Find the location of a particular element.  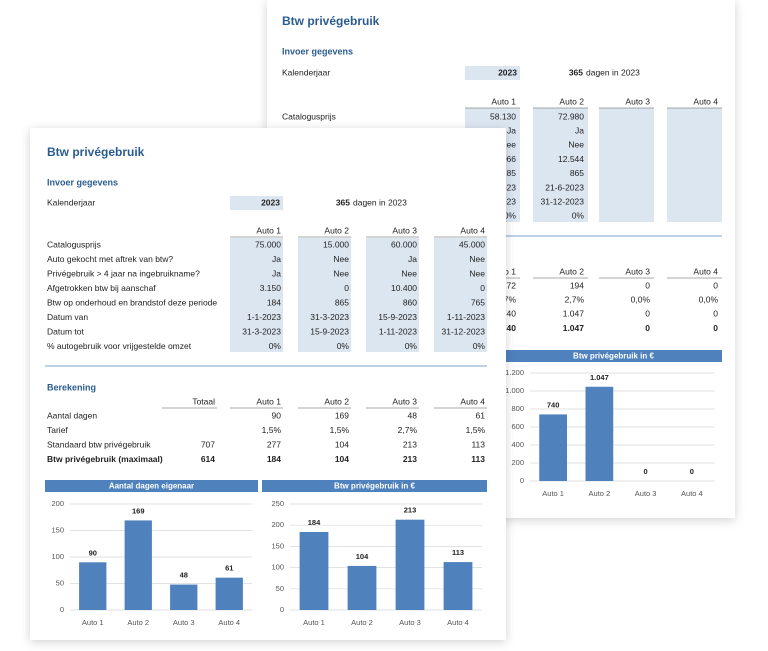

calc-value: 707 is located at coordinates (208, 444).